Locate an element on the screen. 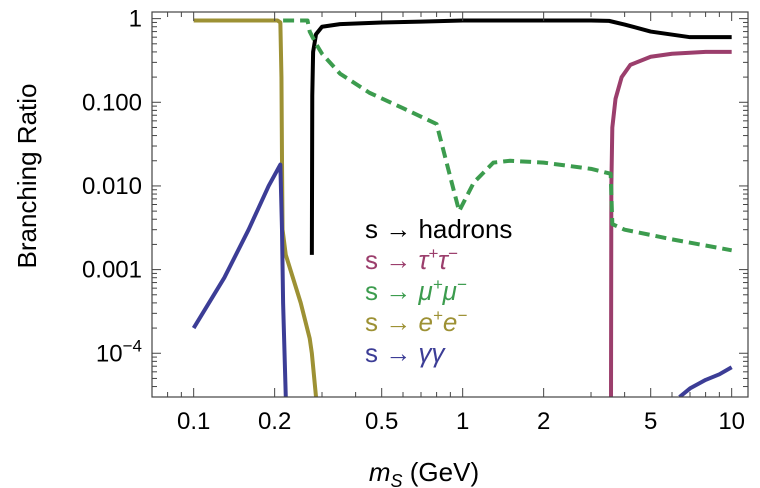 The image size is (760, 488). y-tick-label: 1 is located at coordinates (135, 19).